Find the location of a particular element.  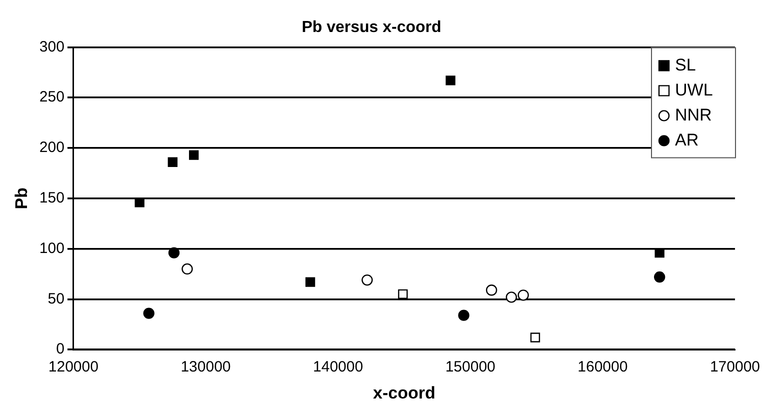

x-axis-title: x-coord is located at coordinates (404, 392).